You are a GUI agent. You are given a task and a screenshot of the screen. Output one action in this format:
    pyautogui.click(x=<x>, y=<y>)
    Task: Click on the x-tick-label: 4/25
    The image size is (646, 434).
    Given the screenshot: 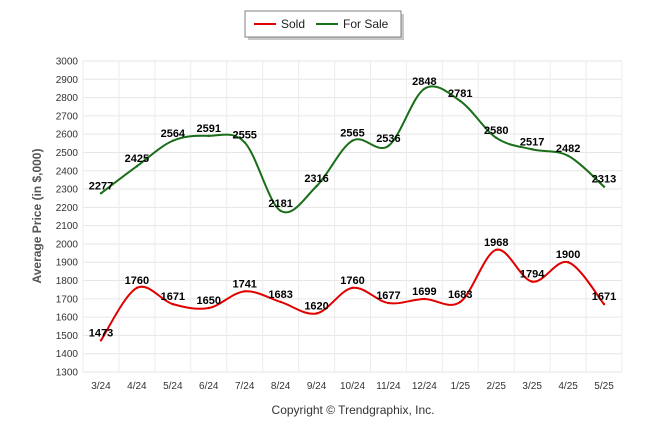 What is the action you would take?
    pyautogui.click(x=568, y=386)
    